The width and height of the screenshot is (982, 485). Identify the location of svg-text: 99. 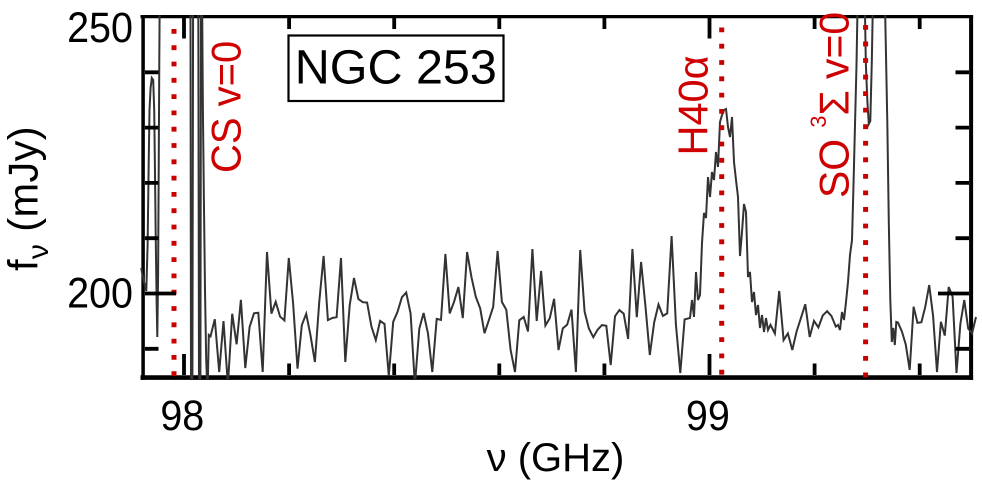
(708, 416).